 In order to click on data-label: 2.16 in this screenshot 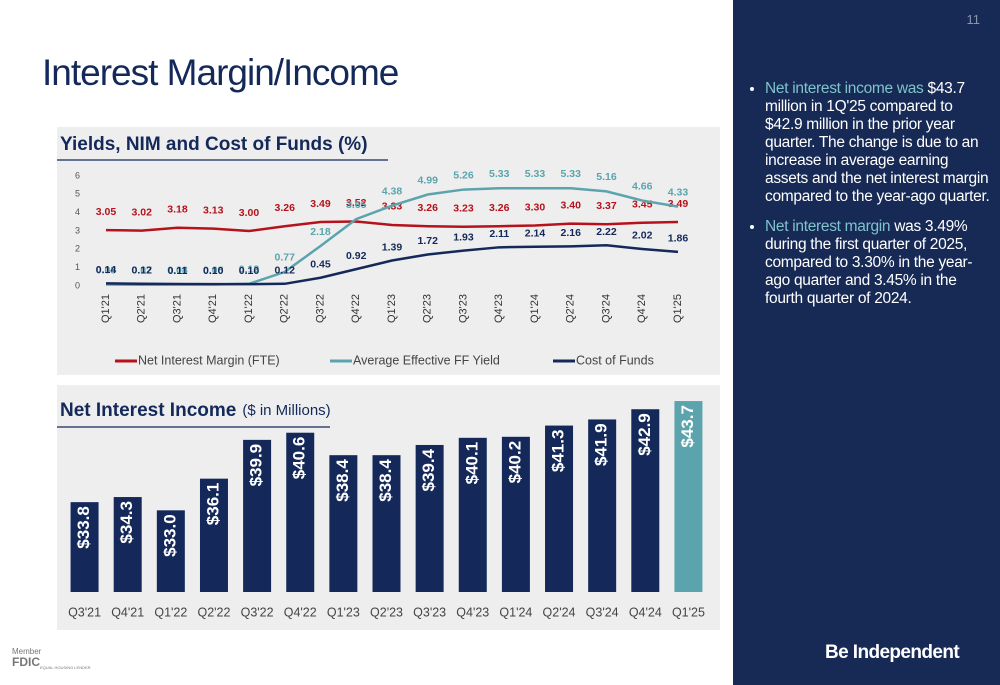, I will do `click(571, 233)`.